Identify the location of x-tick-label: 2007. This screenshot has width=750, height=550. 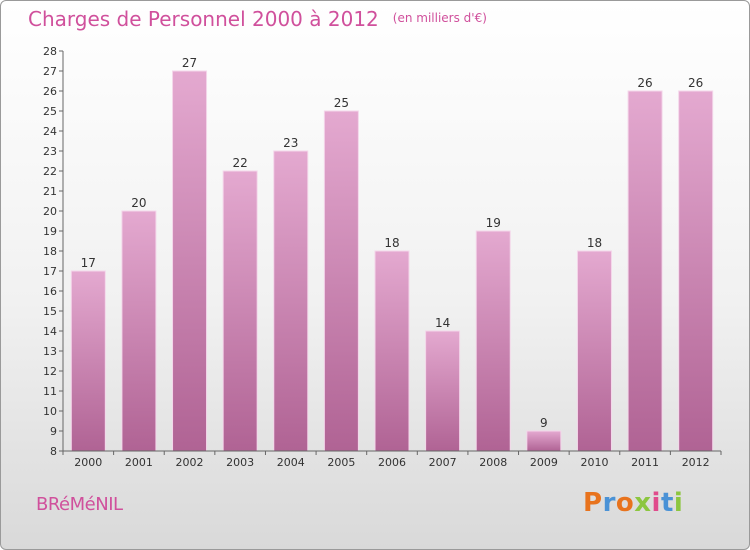
(443, 462).